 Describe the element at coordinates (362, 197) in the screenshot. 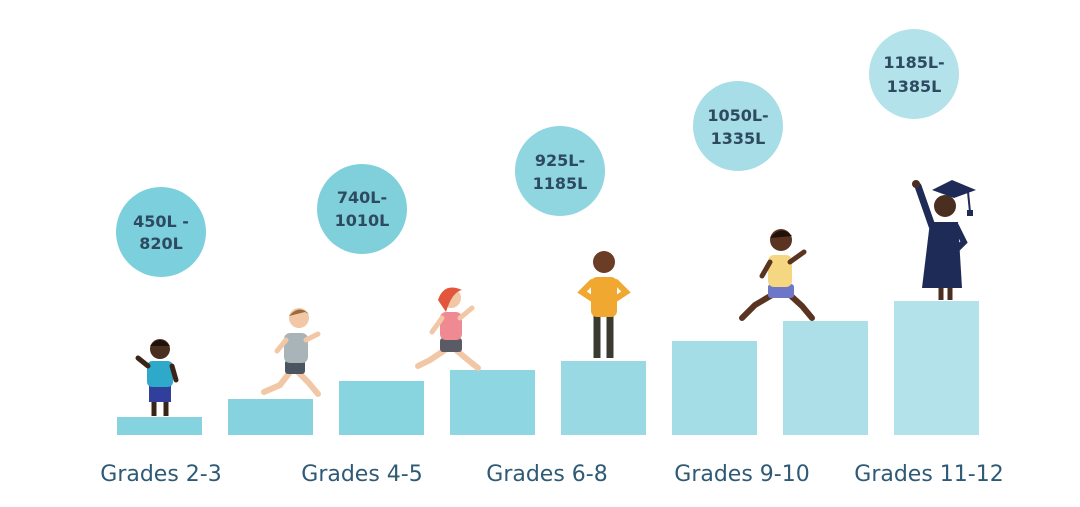

I see `lexile-bubble-2-line1: 740L-` at that location.